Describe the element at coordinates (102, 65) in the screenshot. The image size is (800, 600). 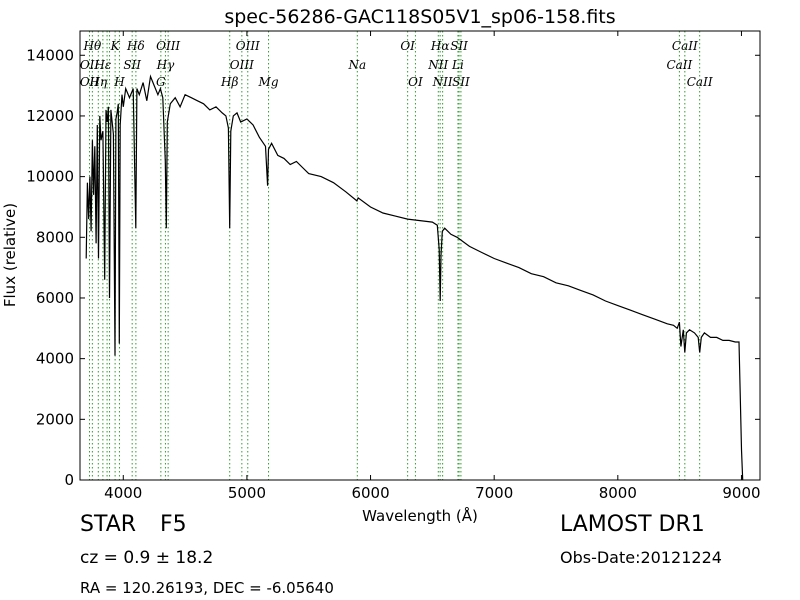
I see `line-marker-label: Hε` at that location.